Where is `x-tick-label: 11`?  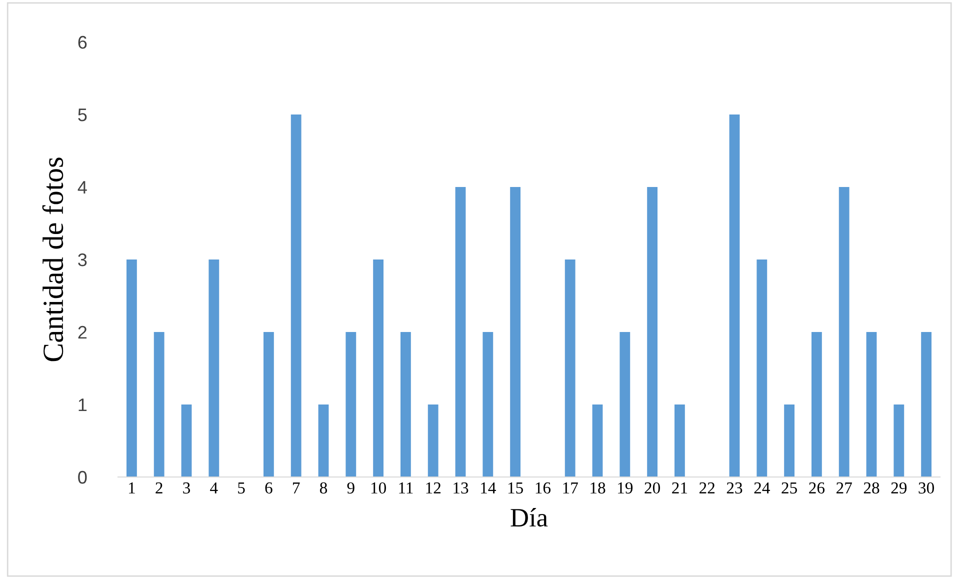
x-tick-label: 11 is located at coordinates (406, 488).